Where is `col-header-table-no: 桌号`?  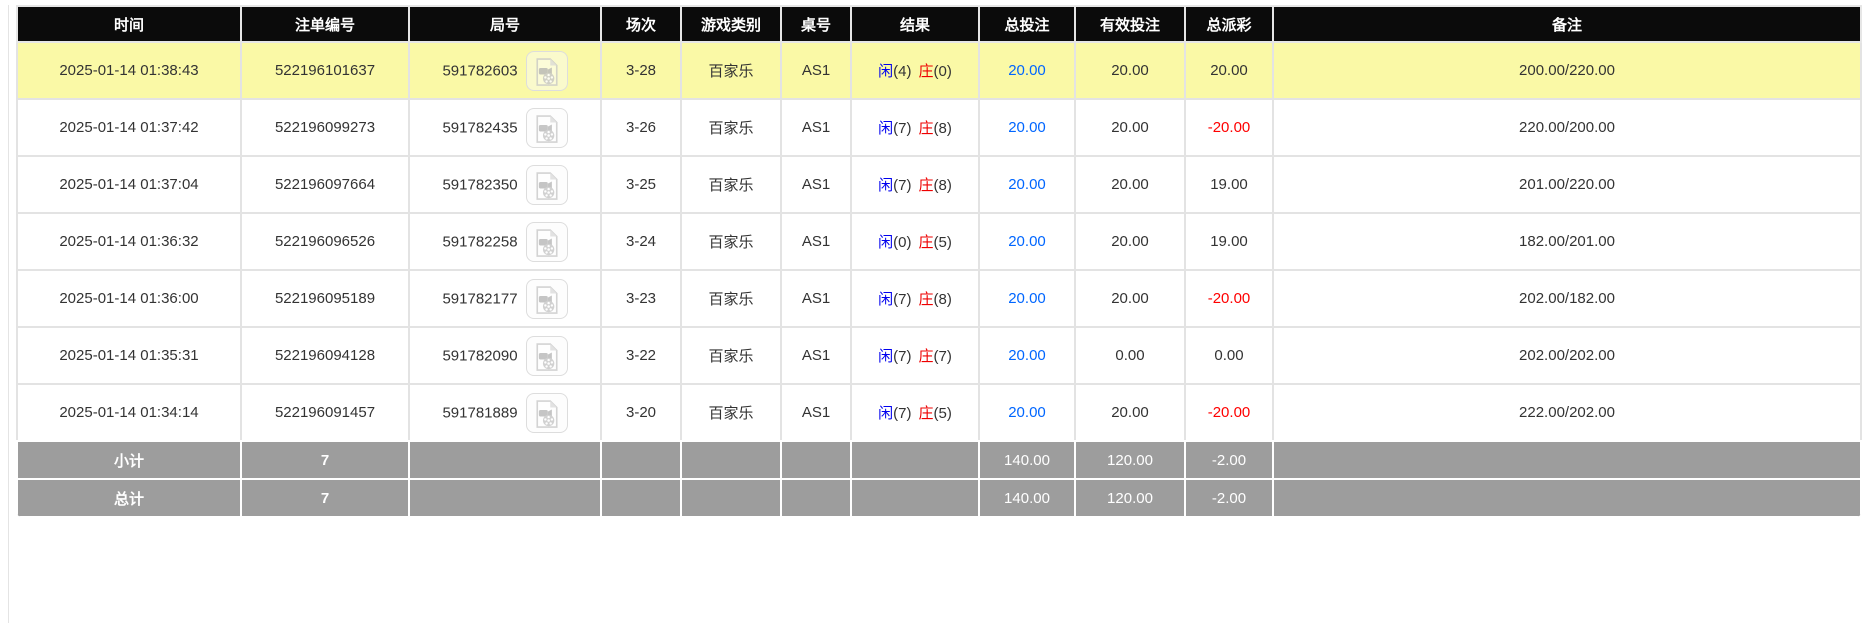 col-header-table-no: 桌号 is located at coordinates (816, 24).